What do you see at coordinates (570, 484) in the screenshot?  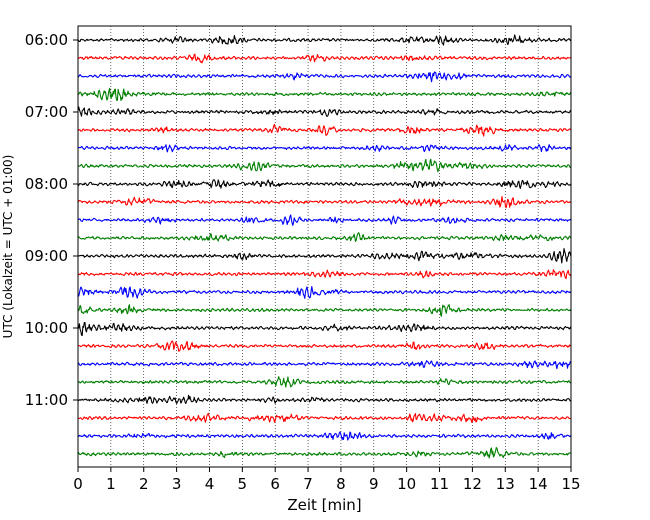 I see `x-tick-label: 15` at bounding box center [570, 484].